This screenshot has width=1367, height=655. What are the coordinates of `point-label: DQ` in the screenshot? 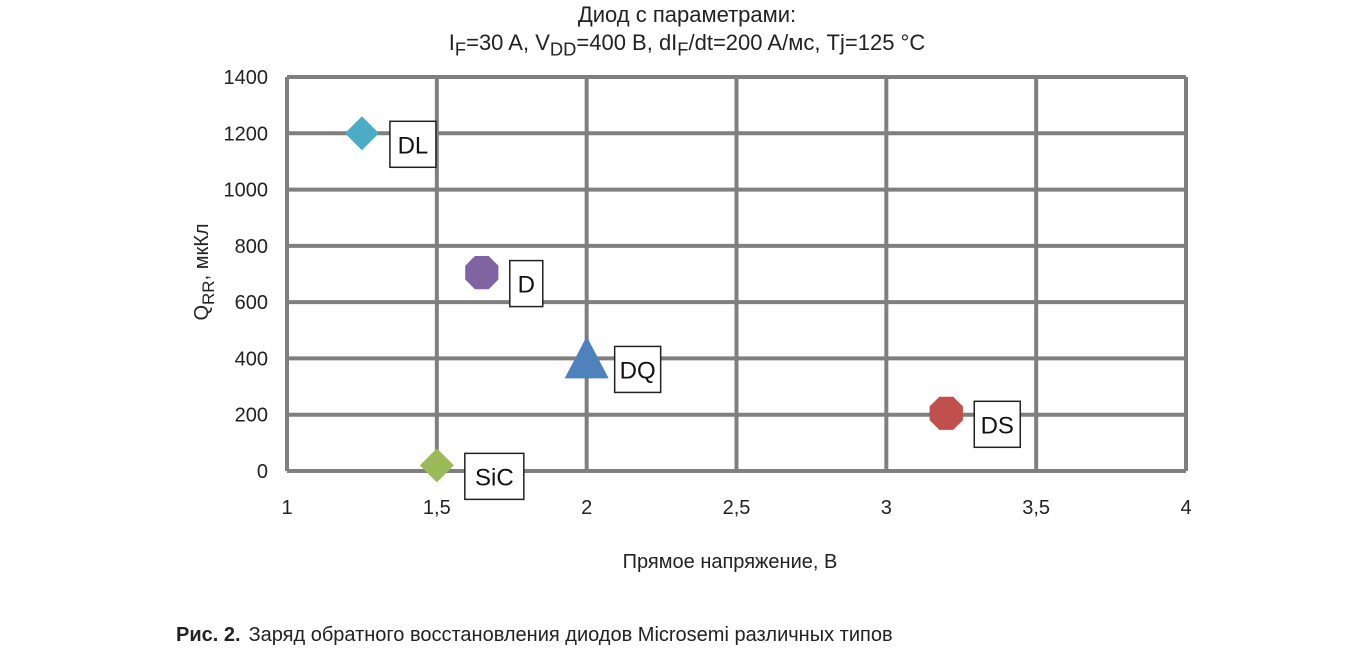 It's located at (638, 370).